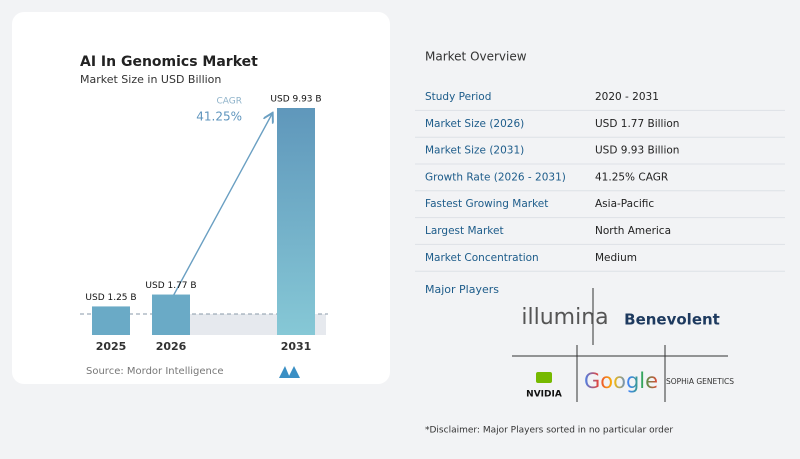  I want to click on row-value: Medium, so click(616, 258).